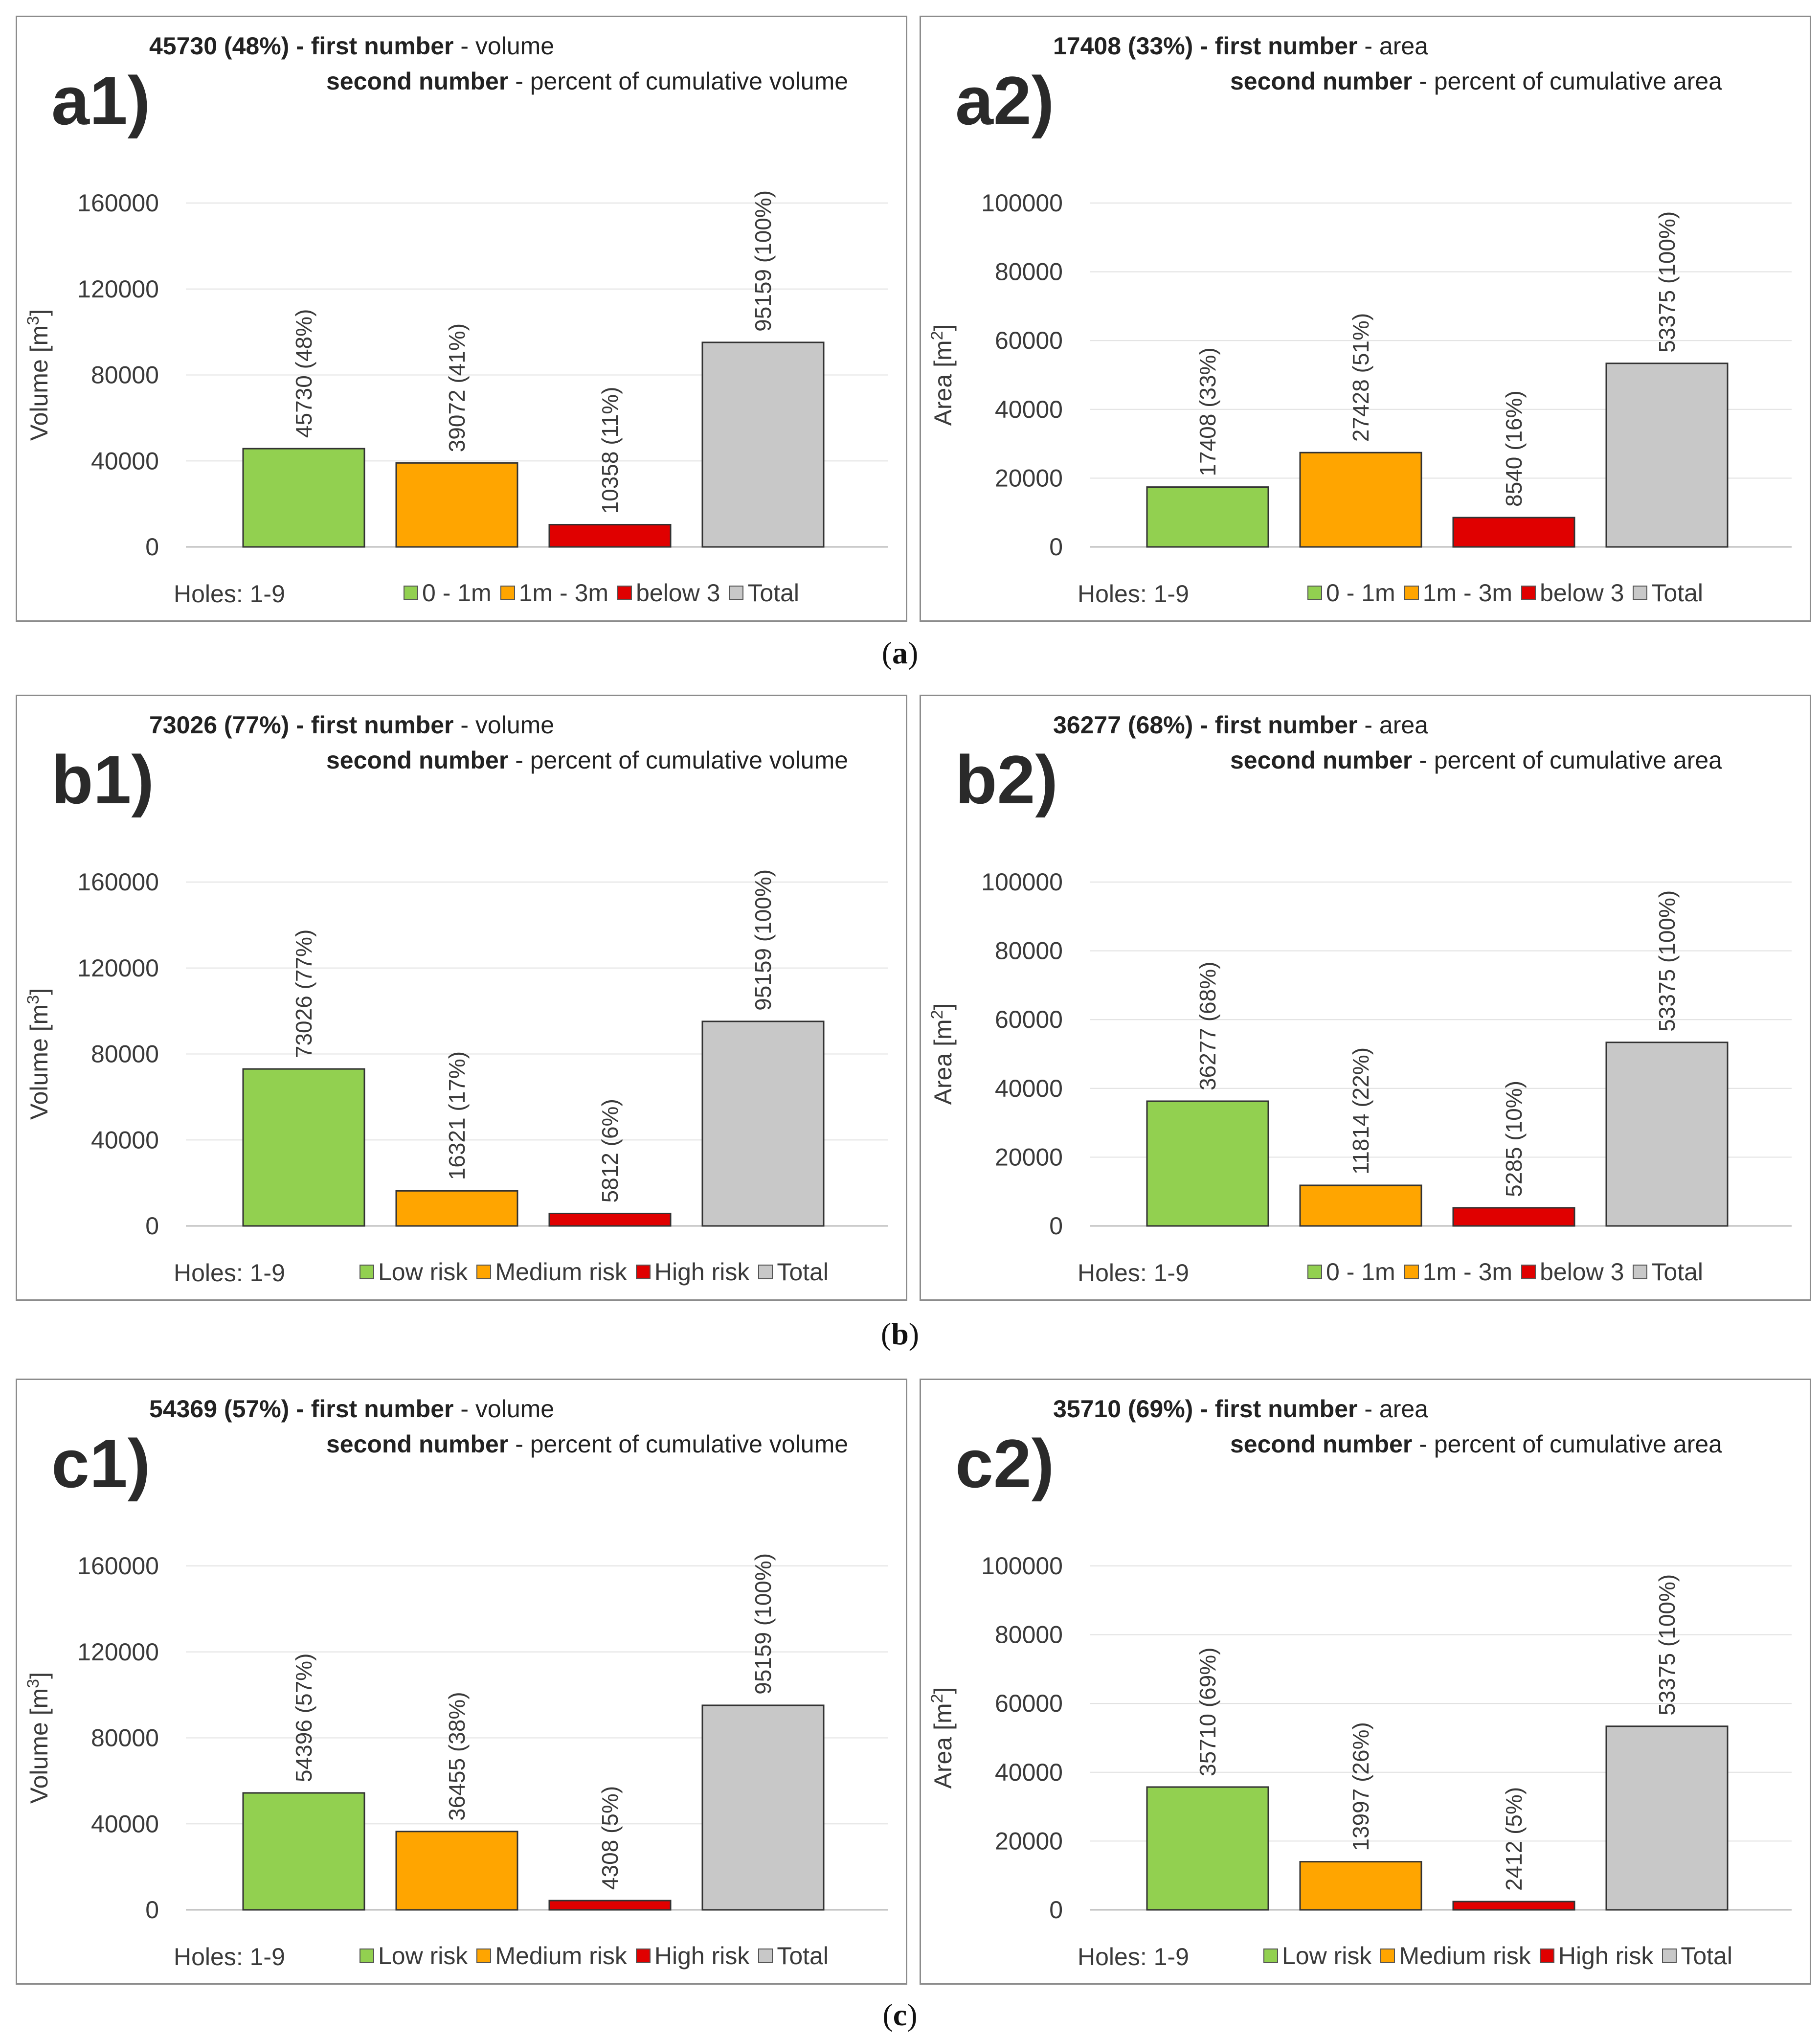 This screenshot has height=2039, width=1820. Describe the element at coordinates (507, 46) in the screenshot. I see `annotation-first-desc: - volume` at that location.